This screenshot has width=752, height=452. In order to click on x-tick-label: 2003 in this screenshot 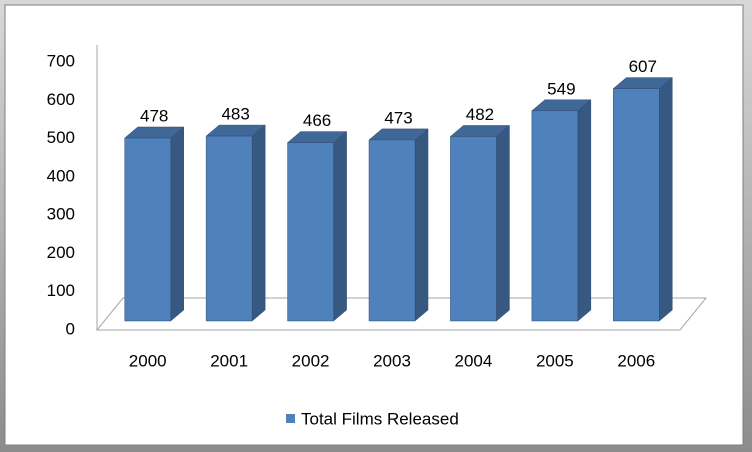, I will do `click(392, 360)`.